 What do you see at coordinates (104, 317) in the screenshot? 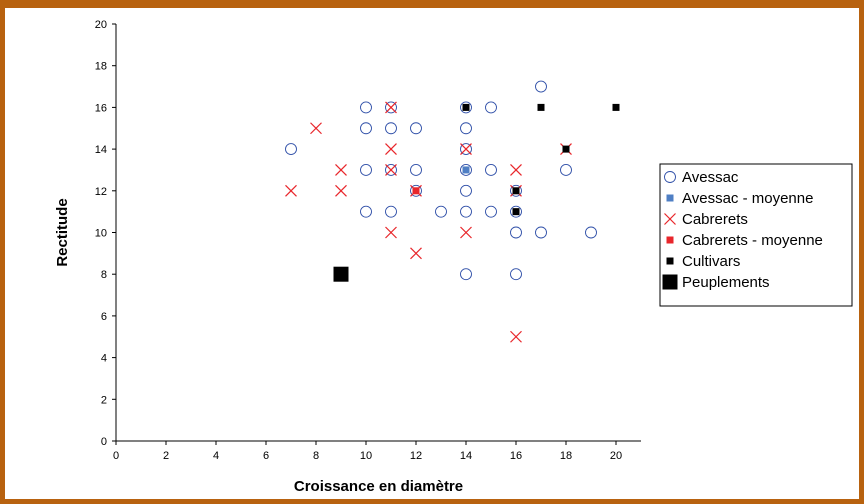
I see `y-tick-label: 6` at bounding box center [104, 317].